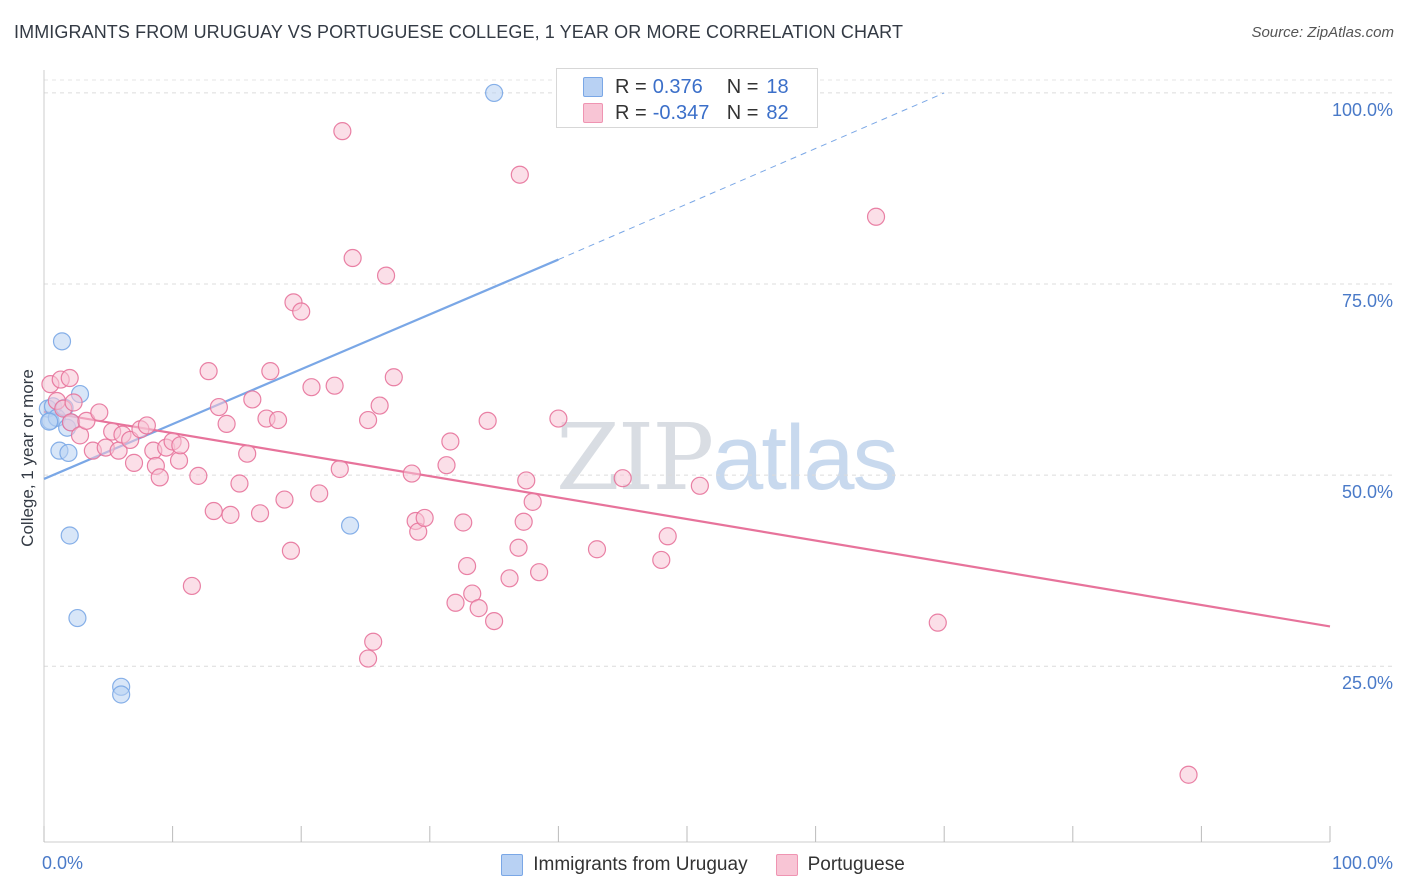 The image size is (1406, 892). What do you see at coordinates (751, 176) in the screenshot?
I see `trend-line-uruguay-extension` at bounding box center [751, 176].